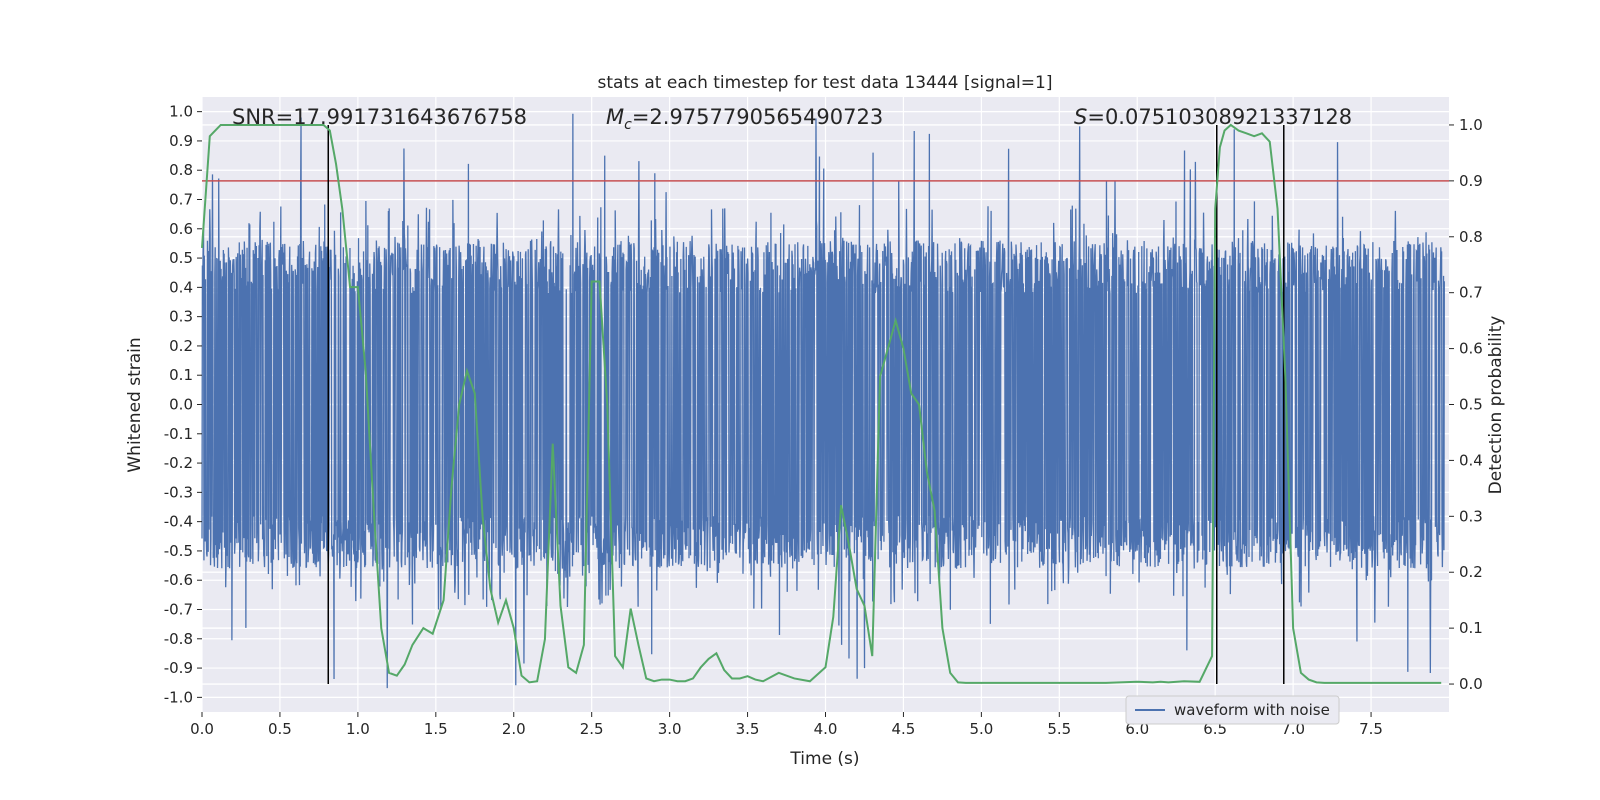 This screenshot has height=800, width=1600. I want to click on y-right-tick-label-8: 0.8, so click(1471, 237).